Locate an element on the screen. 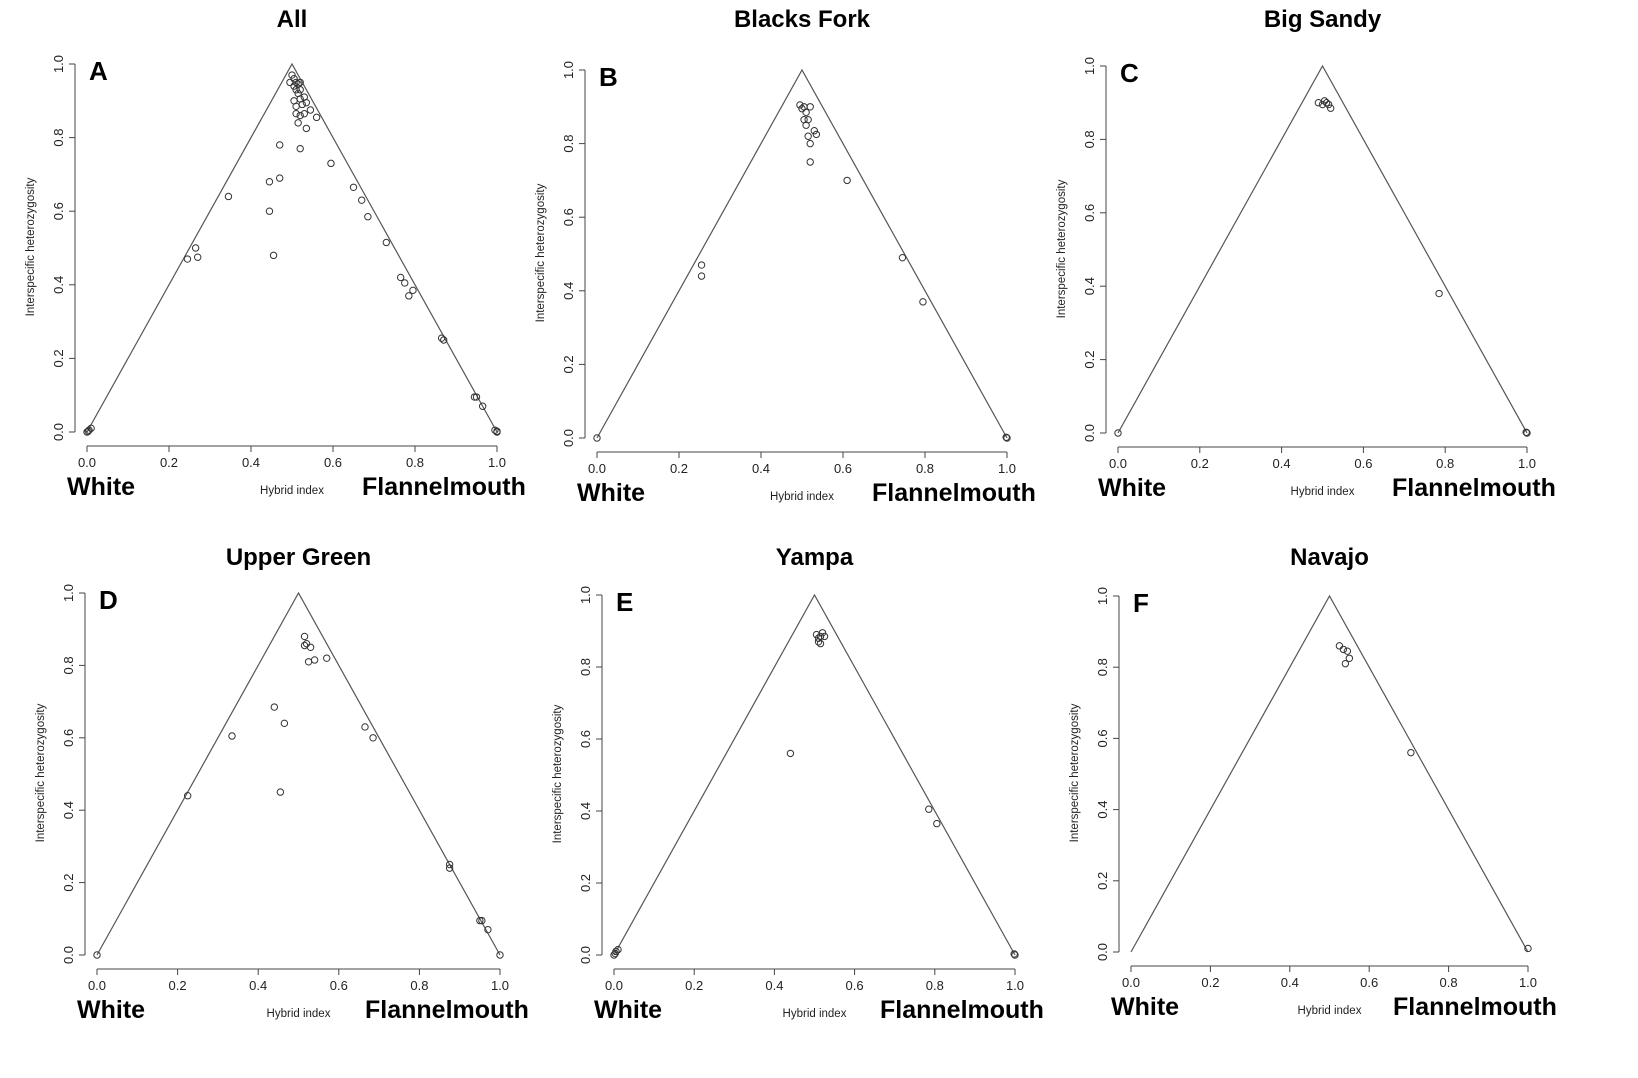 The image size is (1638, 1078). panel-letter: F is located at coordinates (1141, 603).